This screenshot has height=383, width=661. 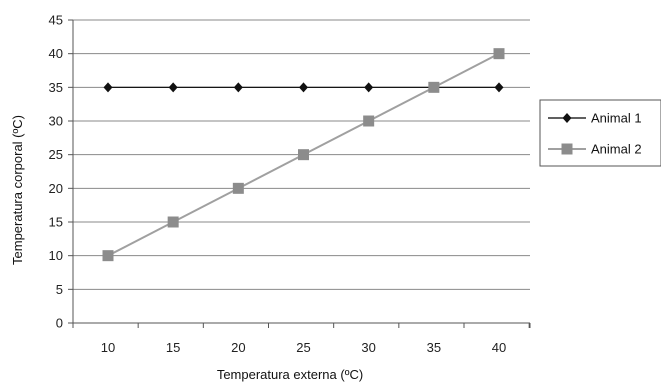 I want to click on y-tick-label: 45, so click(x=56, y=20).